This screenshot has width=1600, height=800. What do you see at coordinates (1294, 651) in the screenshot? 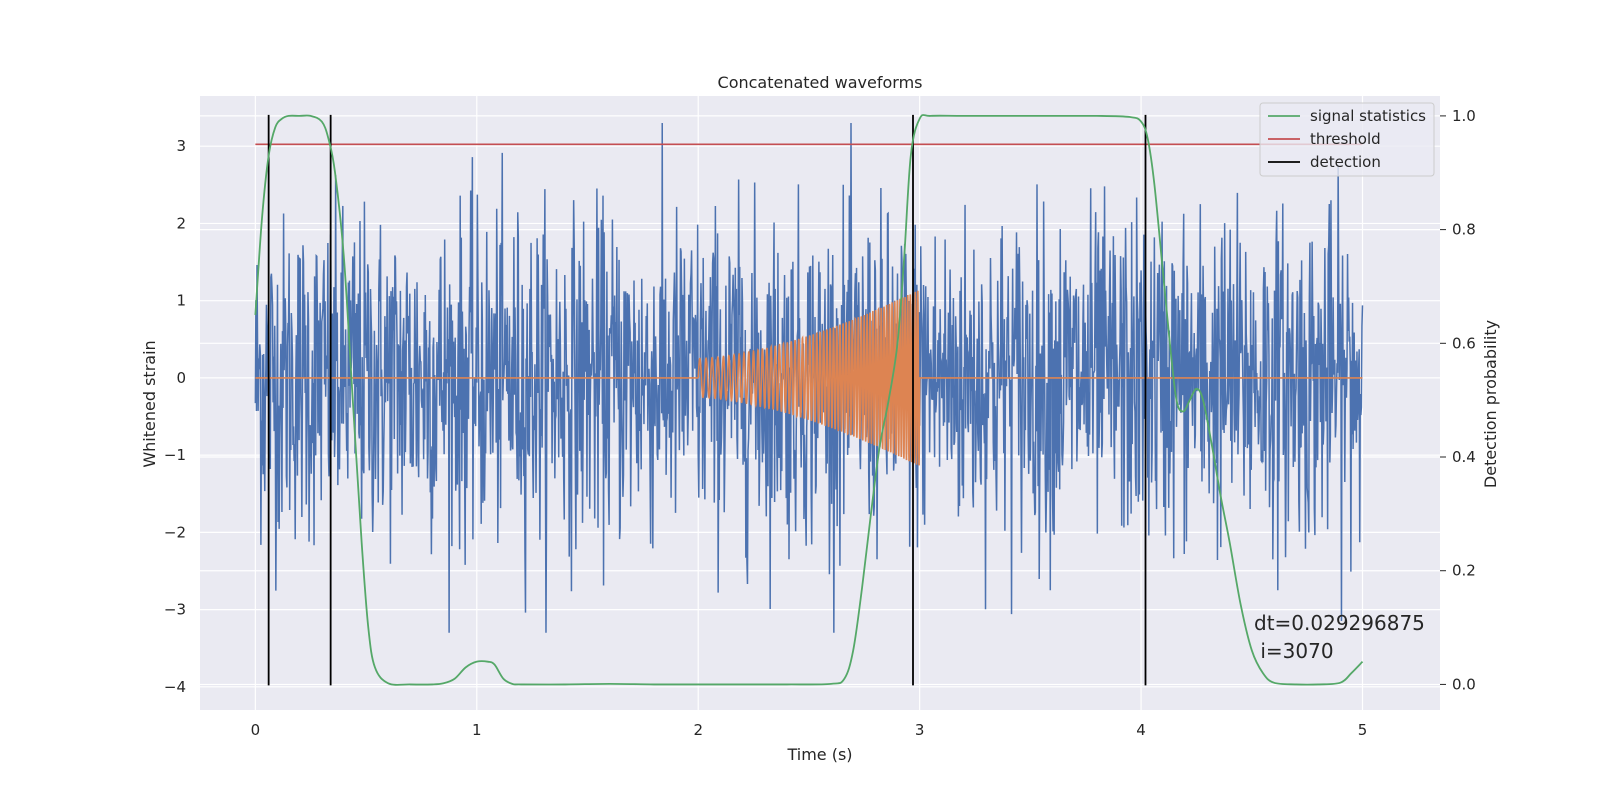
I see `annotation-i: i=3070` at bounding box center [1294, 651].